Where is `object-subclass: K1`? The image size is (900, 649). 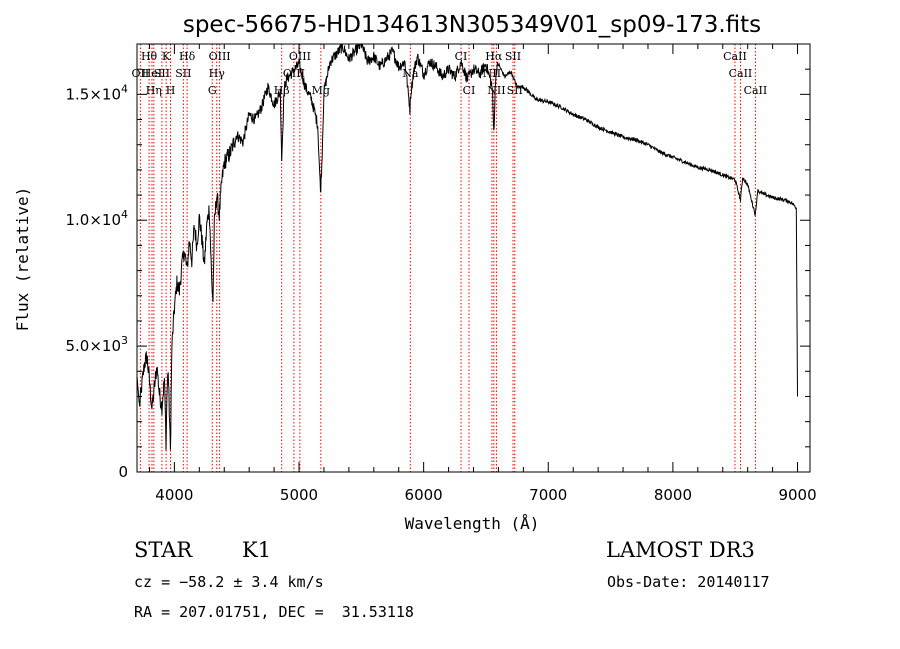
object-subclass: K1 is located at coordinates (257, 550).